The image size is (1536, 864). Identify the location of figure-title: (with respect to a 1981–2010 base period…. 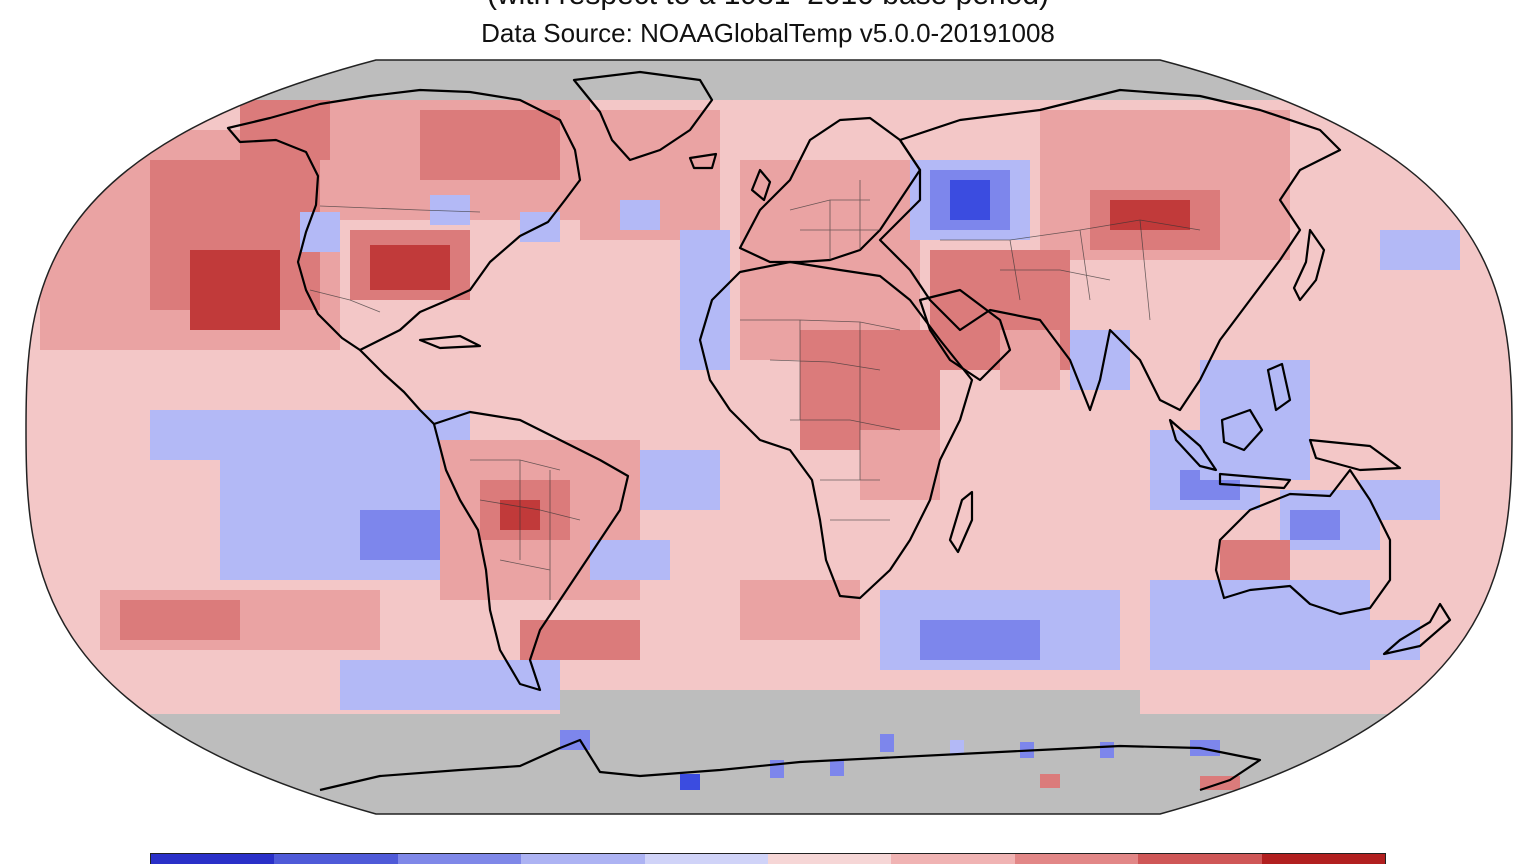
(768, 6).